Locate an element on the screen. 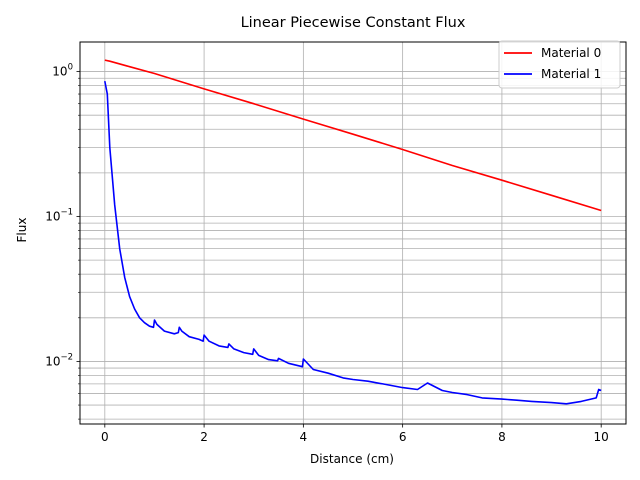  legend-label-material-0: Material 0 is located at coordinates (571, 53).